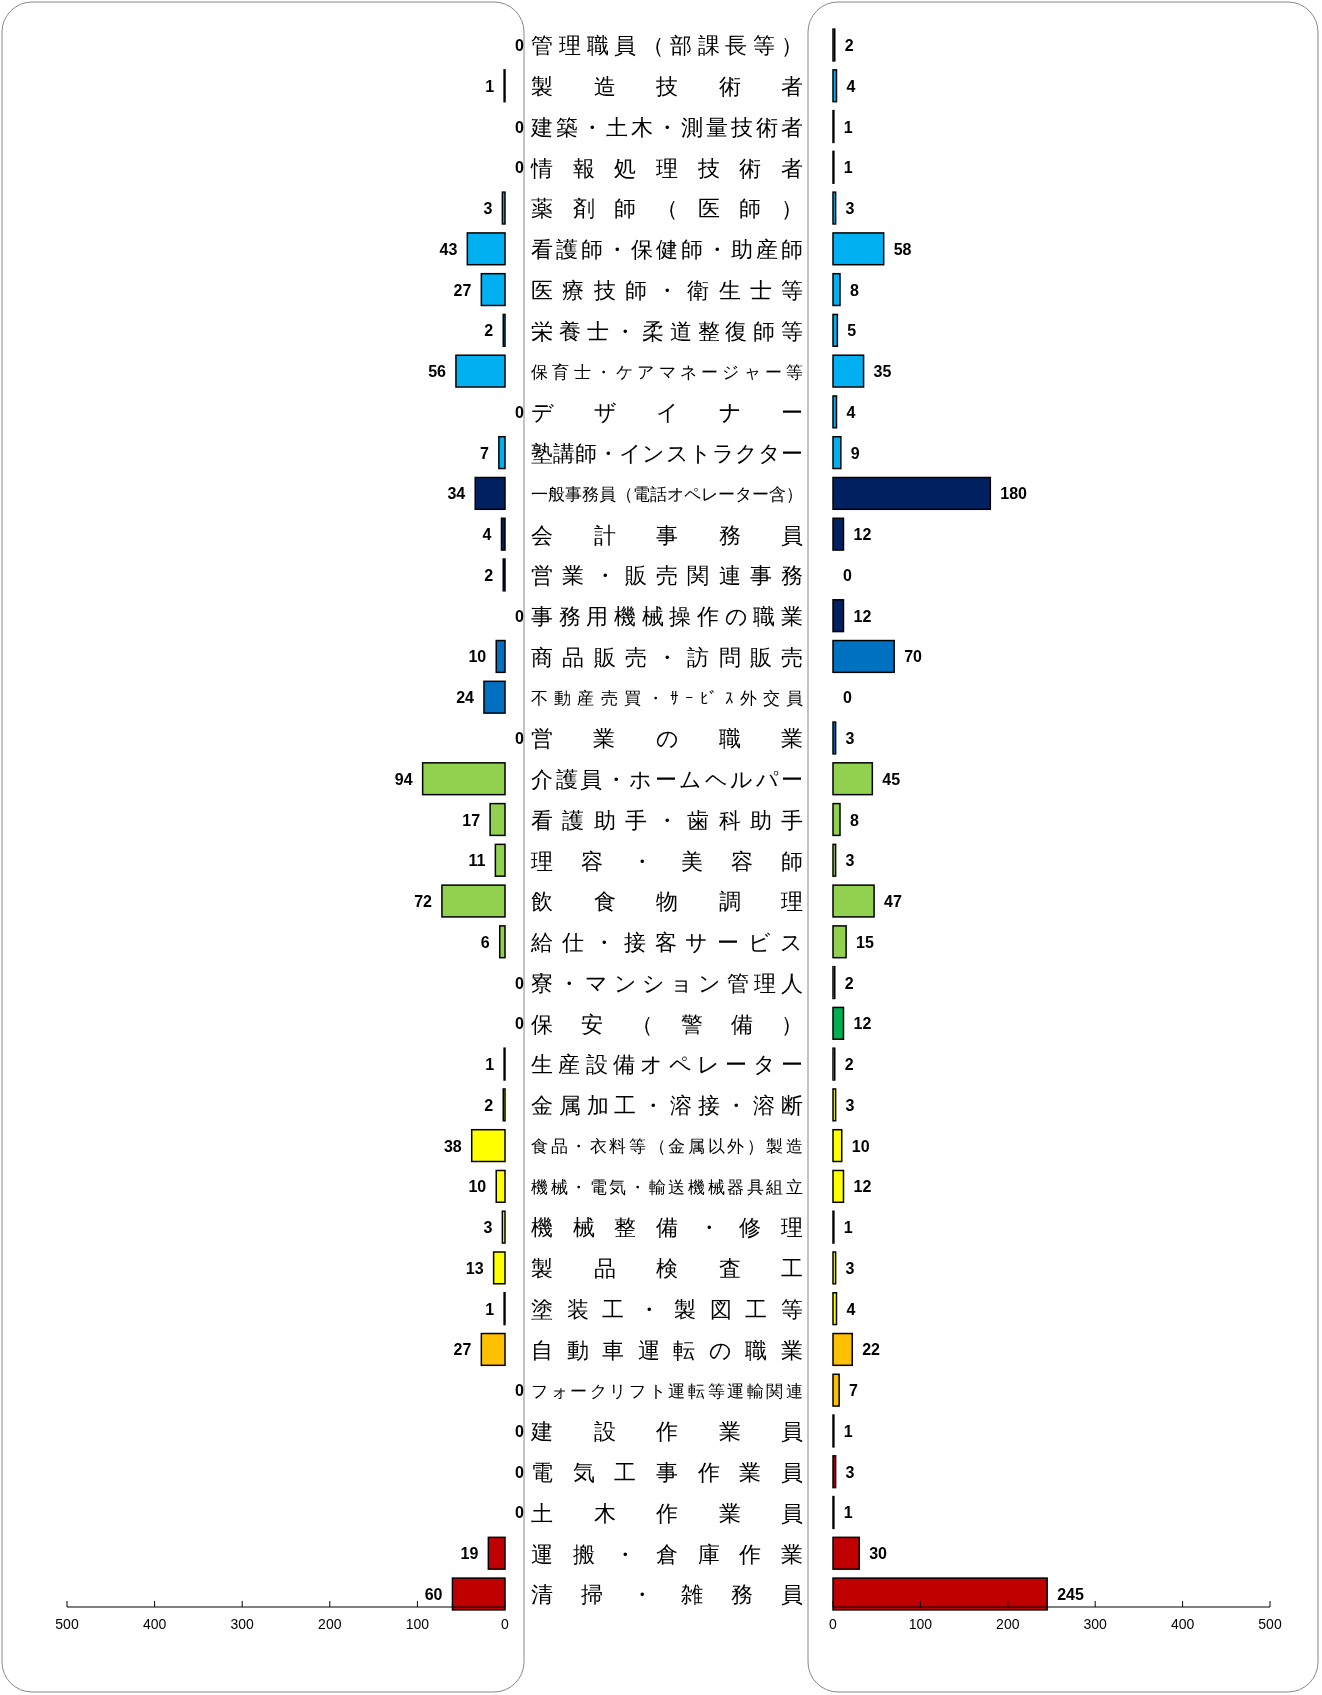 Image resolution: width=1322 pixels, height=1695 pixels. I want to click on y-tick-label: 医療技師・衛生士等, so click(667, 290).